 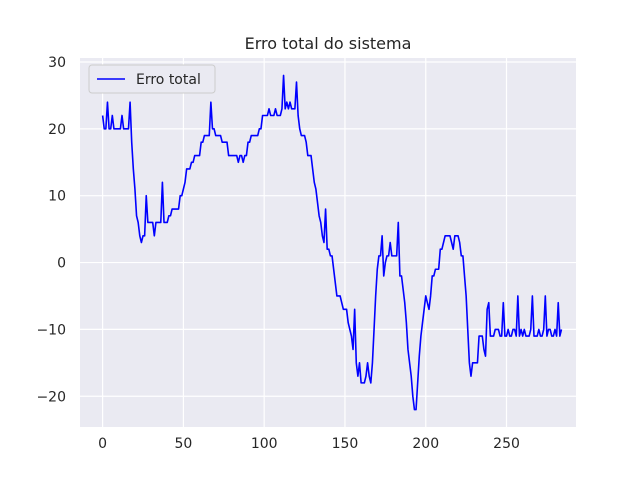 I want to click on y-tick-label: −10, so click(x=51, y=330).